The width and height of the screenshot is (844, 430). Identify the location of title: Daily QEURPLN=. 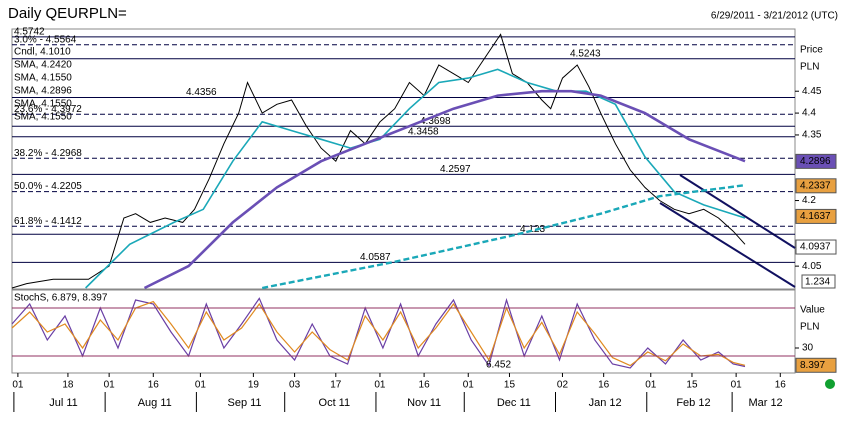
(67, 13).